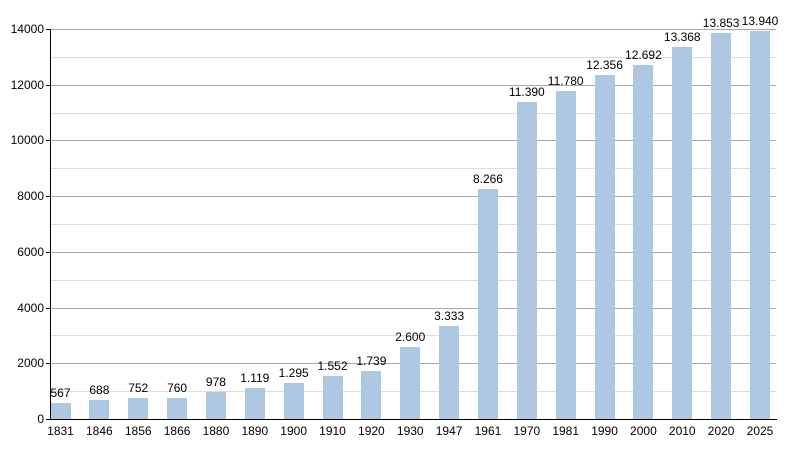 The width and height of the screenshot is (800, 450). I want to click on bar-value-label: 8.266, so click(487, 178).